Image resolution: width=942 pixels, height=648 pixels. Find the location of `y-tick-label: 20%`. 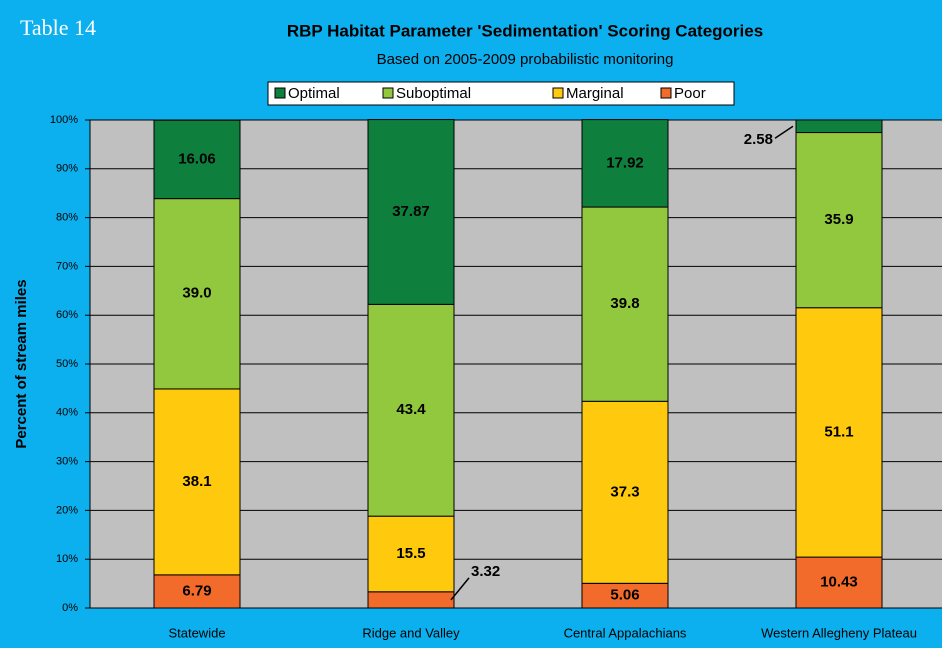

y-tick-label: 20% is located at coordinates (67, 510).